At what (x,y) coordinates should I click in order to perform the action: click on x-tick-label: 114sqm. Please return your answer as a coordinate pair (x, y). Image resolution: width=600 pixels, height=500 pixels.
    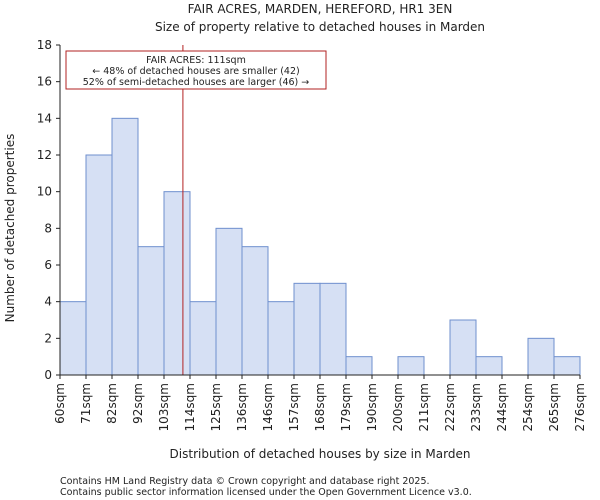
    Looking at the image, I should click on (190, 407).